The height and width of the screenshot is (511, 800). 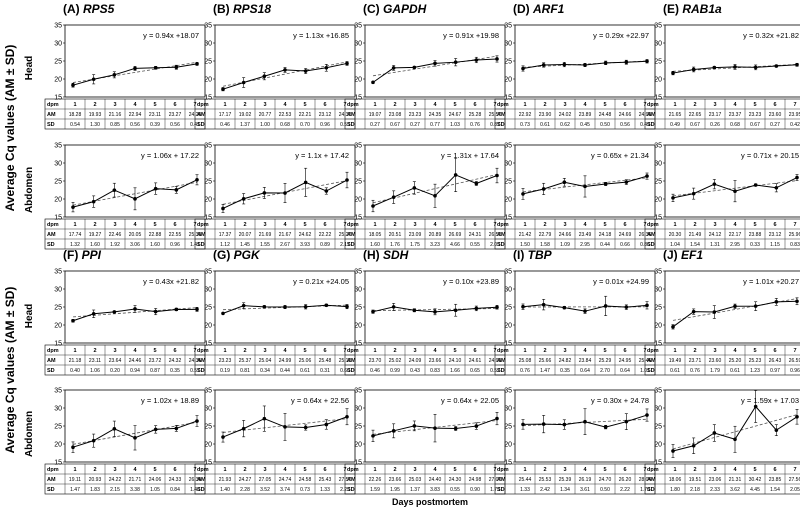 What do you see at coordinates (175, 125) in the screenshot?
I see `table-row-sd-cell: 0.56` at bounding box center [175, 125].